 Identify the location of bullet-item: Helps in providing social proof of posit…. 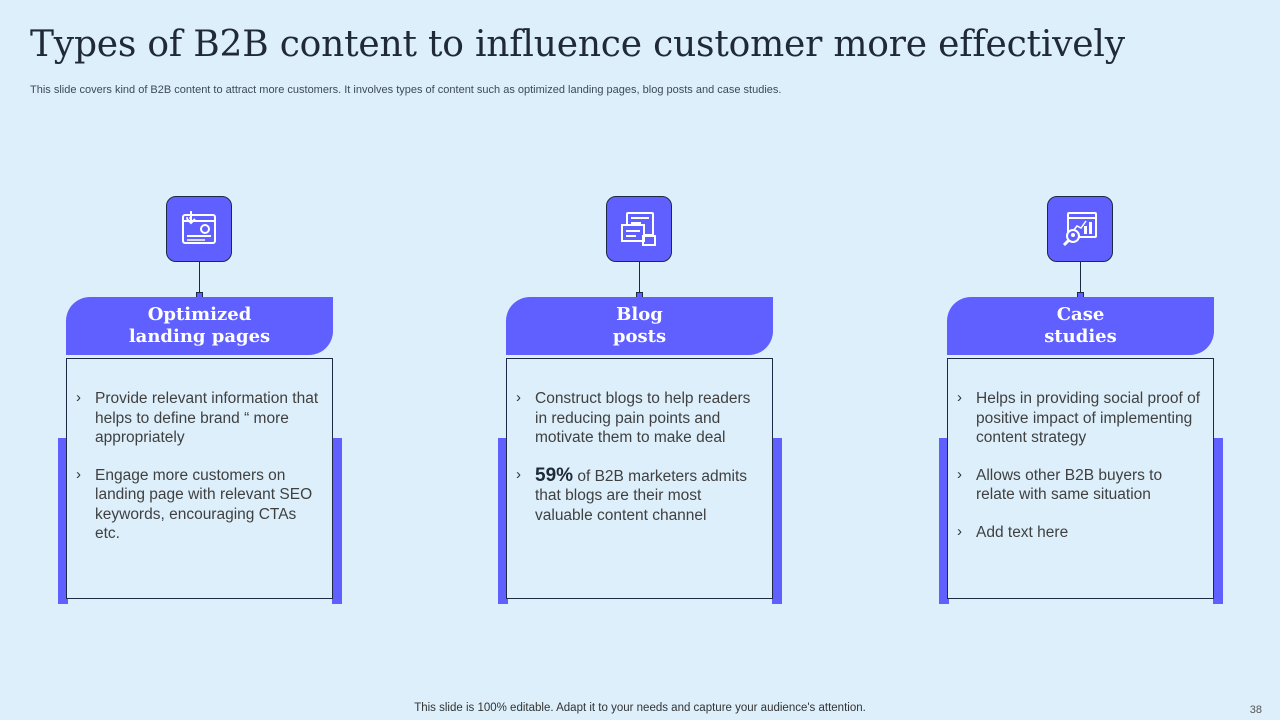
(1079, 418).